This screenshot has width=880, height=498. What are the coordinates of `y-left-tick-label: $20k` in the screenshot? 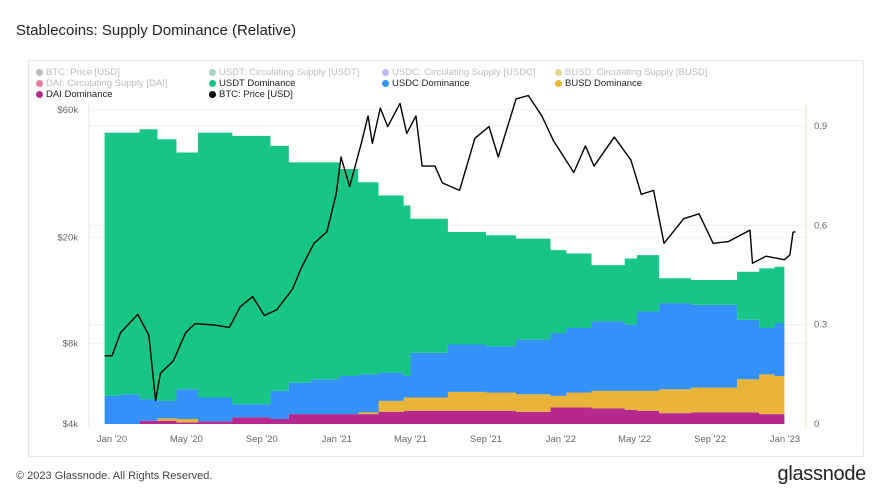 It's located at (67, 237).